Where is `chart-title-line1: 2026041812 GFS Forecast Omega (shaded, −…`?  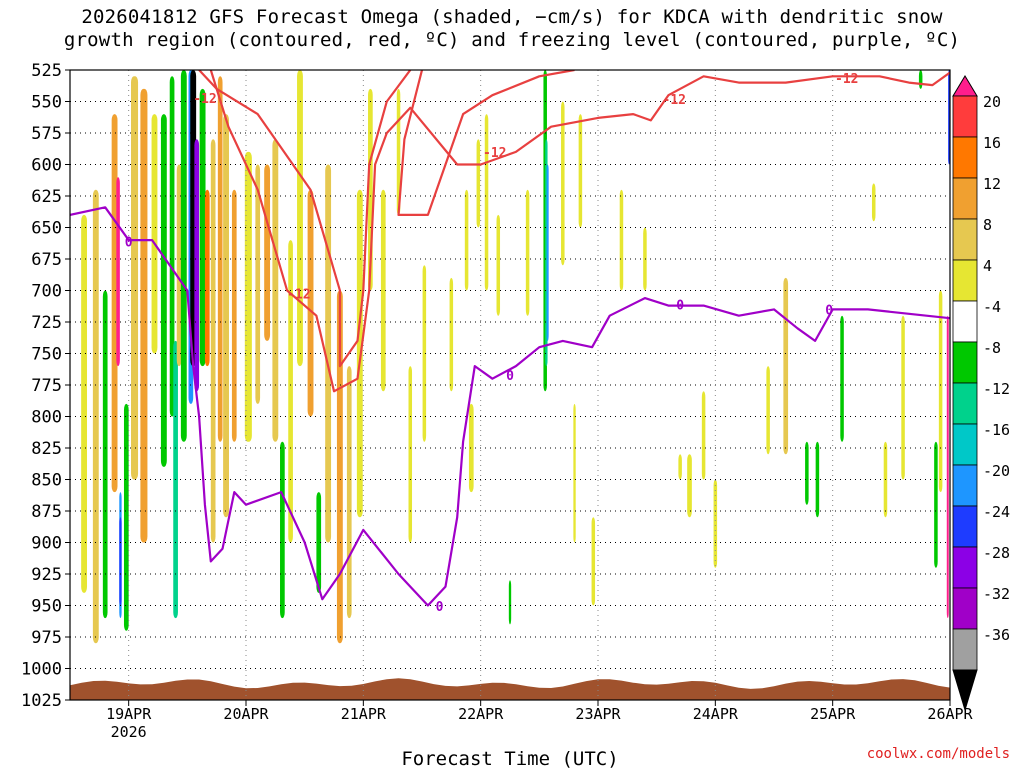
chart-title-line1: 2026041812 GFS Forecast Omega (shaded, −… is located at coordinates (512, 17).